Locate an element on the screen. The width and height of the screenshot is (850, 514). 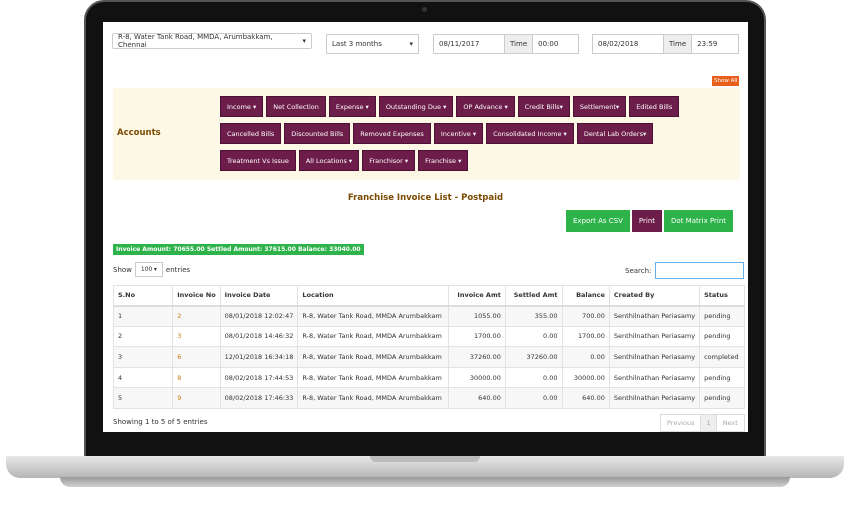
column-header: Invoice No is located at coordinates (196, 296).